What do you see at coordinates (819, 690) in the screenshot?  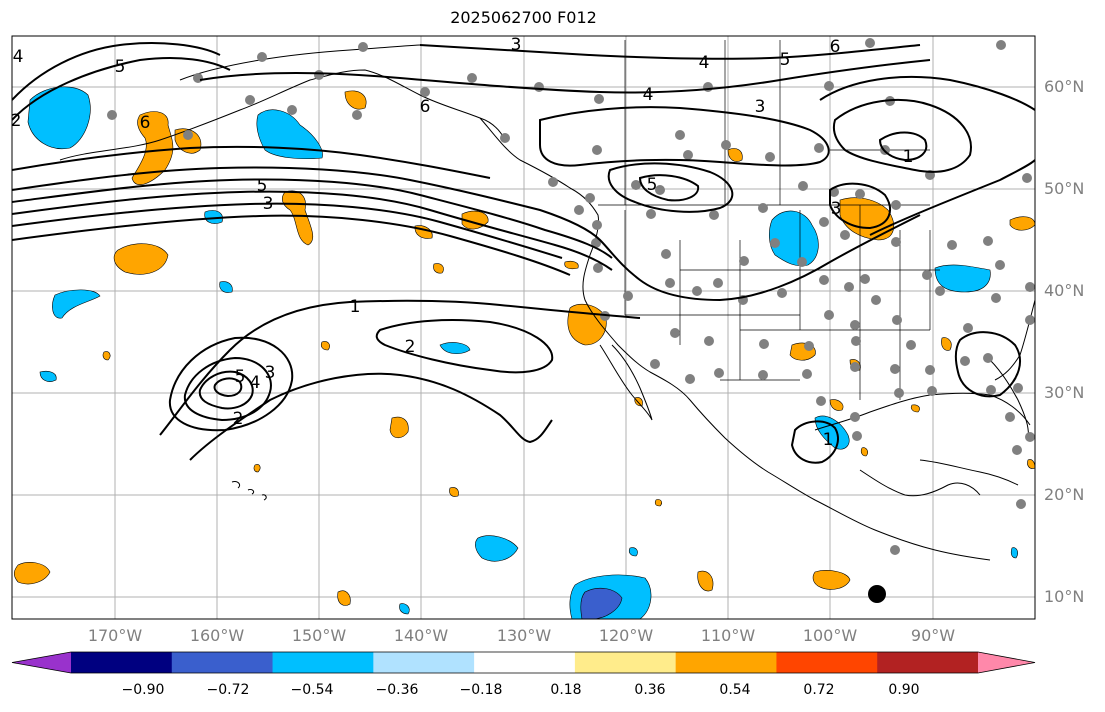 I see `colorbar-tick-label: 0.72` at bounding box center [819, 690].